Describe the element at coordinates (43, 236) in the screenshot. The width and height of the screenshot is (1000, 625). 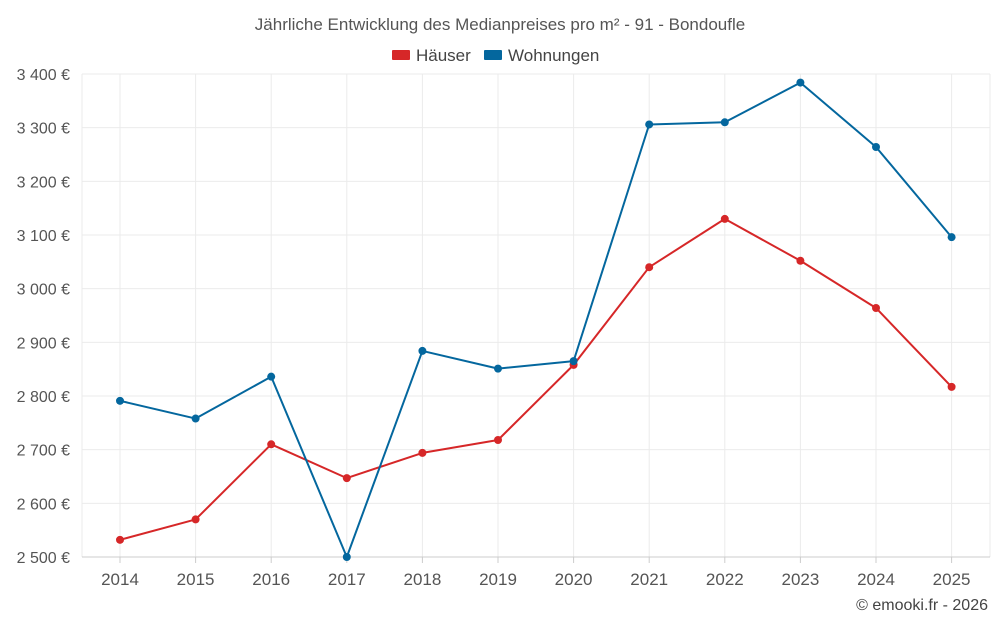
I see `y-tick-label: 3 100 €` at that location.